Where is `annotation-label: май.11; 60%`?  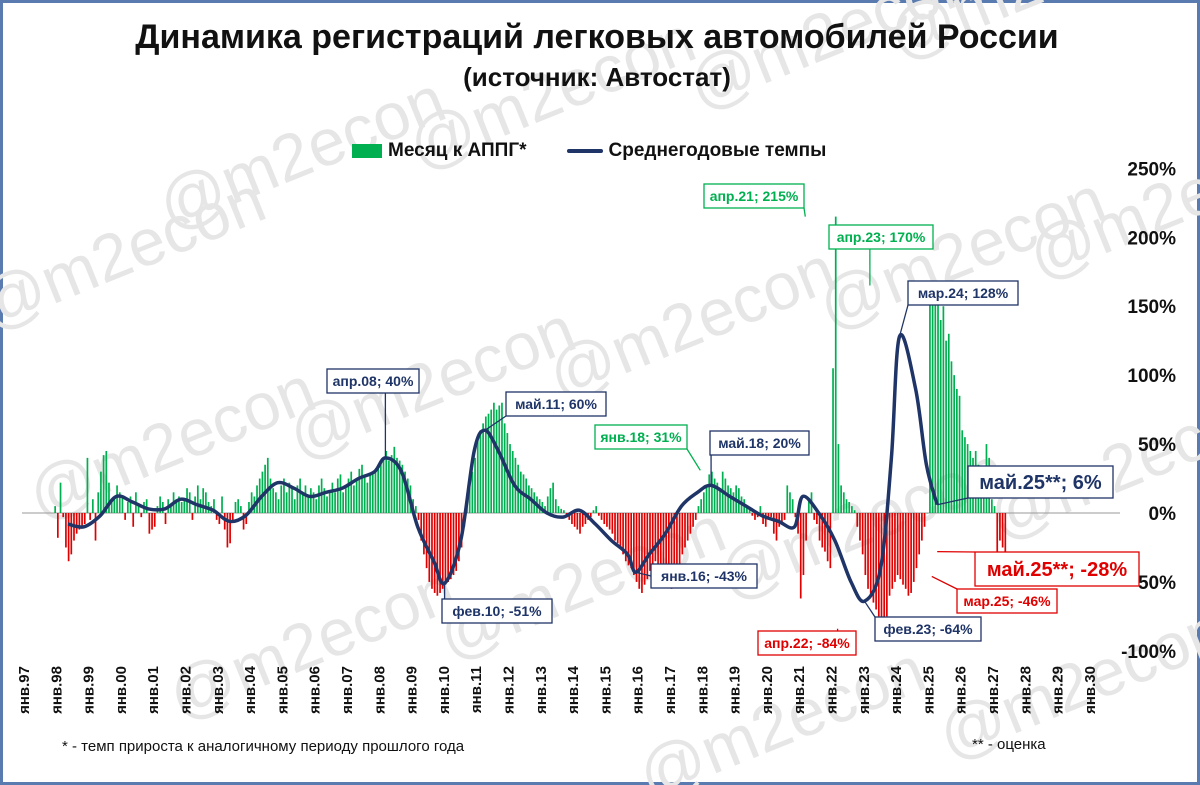 annotation-label: май.11; 60% is located at coordinates (556, 404).